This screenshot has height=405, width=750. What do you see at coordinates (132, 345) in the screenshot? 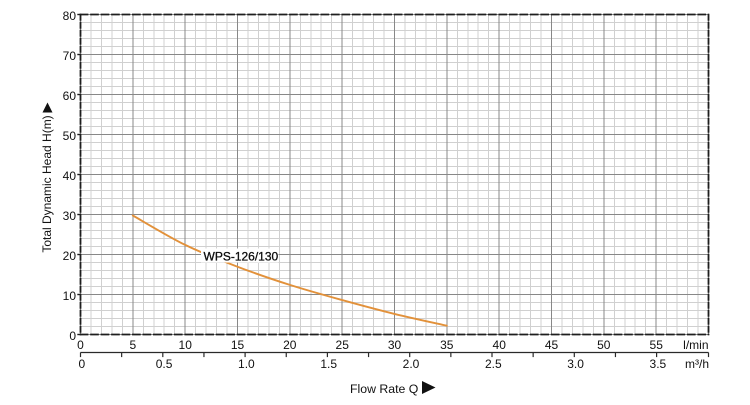
I see `svg-text: 5` at bounding box center [132, 345].